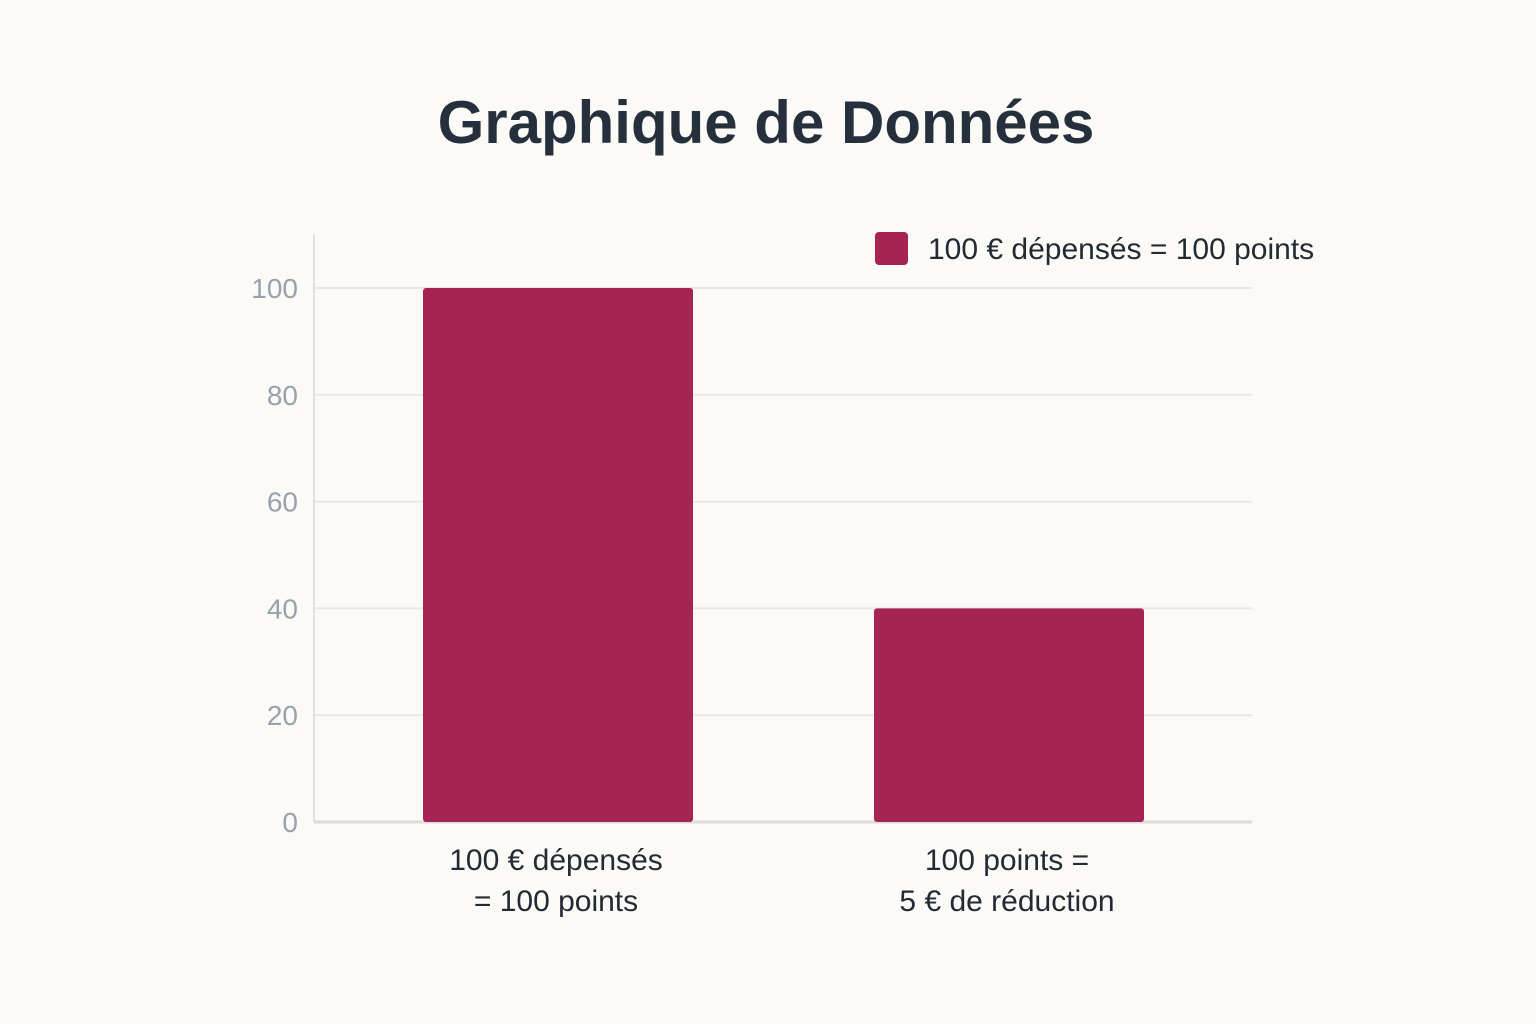 The height and width of the screenshot is (1024, 1536). What do you see at coordinates (1006, 881) in the screenshot?
I see `x-tick-label: 100 points = 5 € de réduction` at bounding box center [1006, 881].